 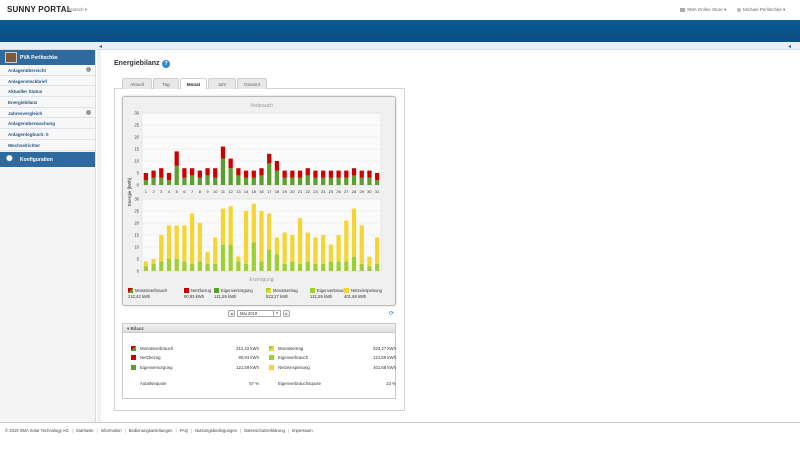 I want to click on sidebar-item-3: Energiebilanz, so click(x=47, y=102).